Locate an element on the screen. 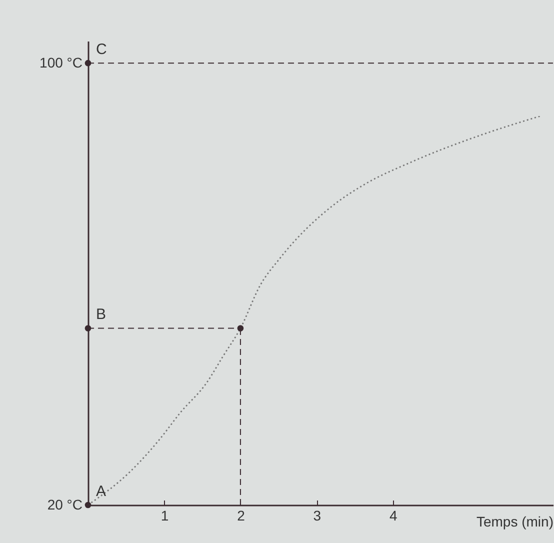 The height and width of the screenshot is (543, 554). x-tick-label: 3 is located at coordinates (317, 516).